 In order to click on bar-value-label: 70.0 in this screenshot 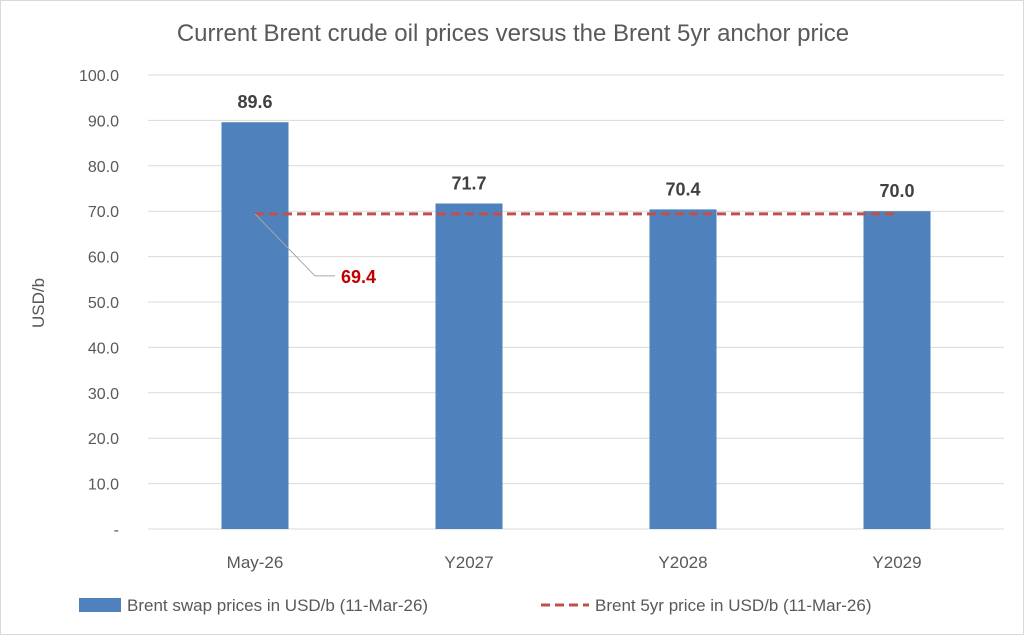, I will do `click(896, 191)`.